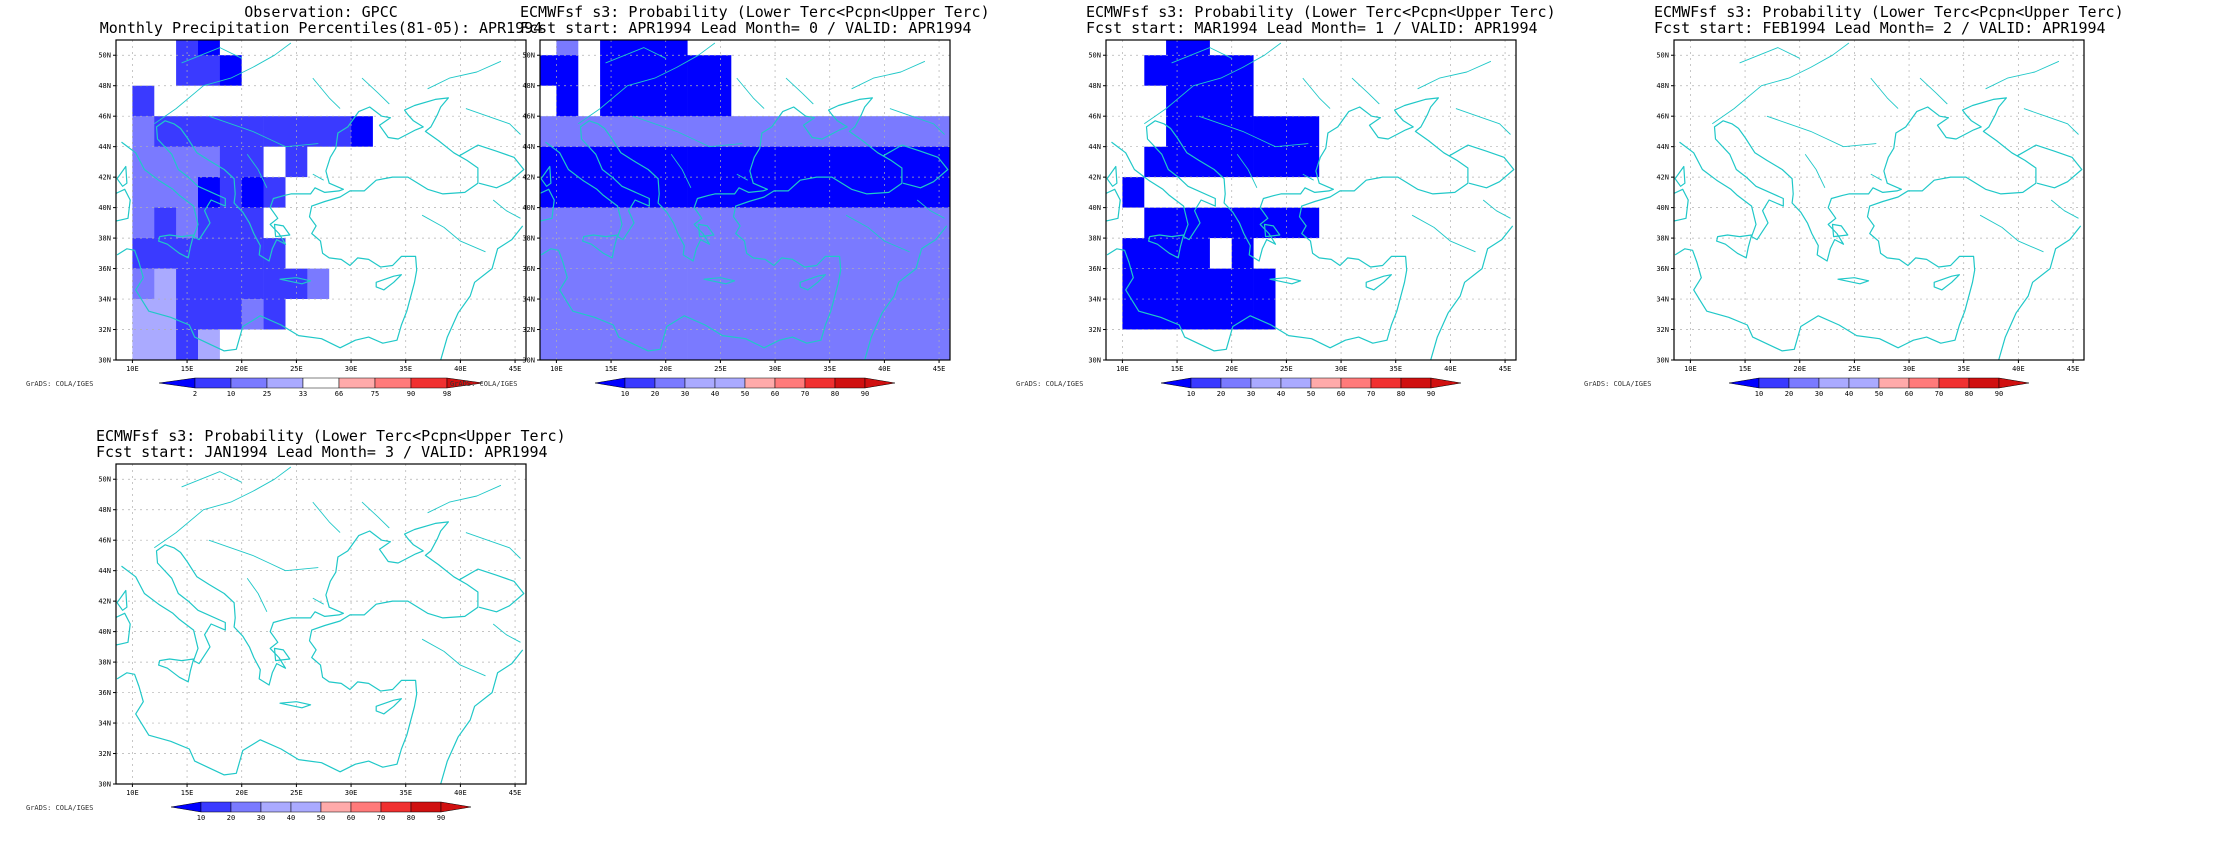 This screenshot has height=844, width=2240. Describe the element at coordinates (515, 793) in the screenshot. I see `x-tick-label: 45E` at that location.